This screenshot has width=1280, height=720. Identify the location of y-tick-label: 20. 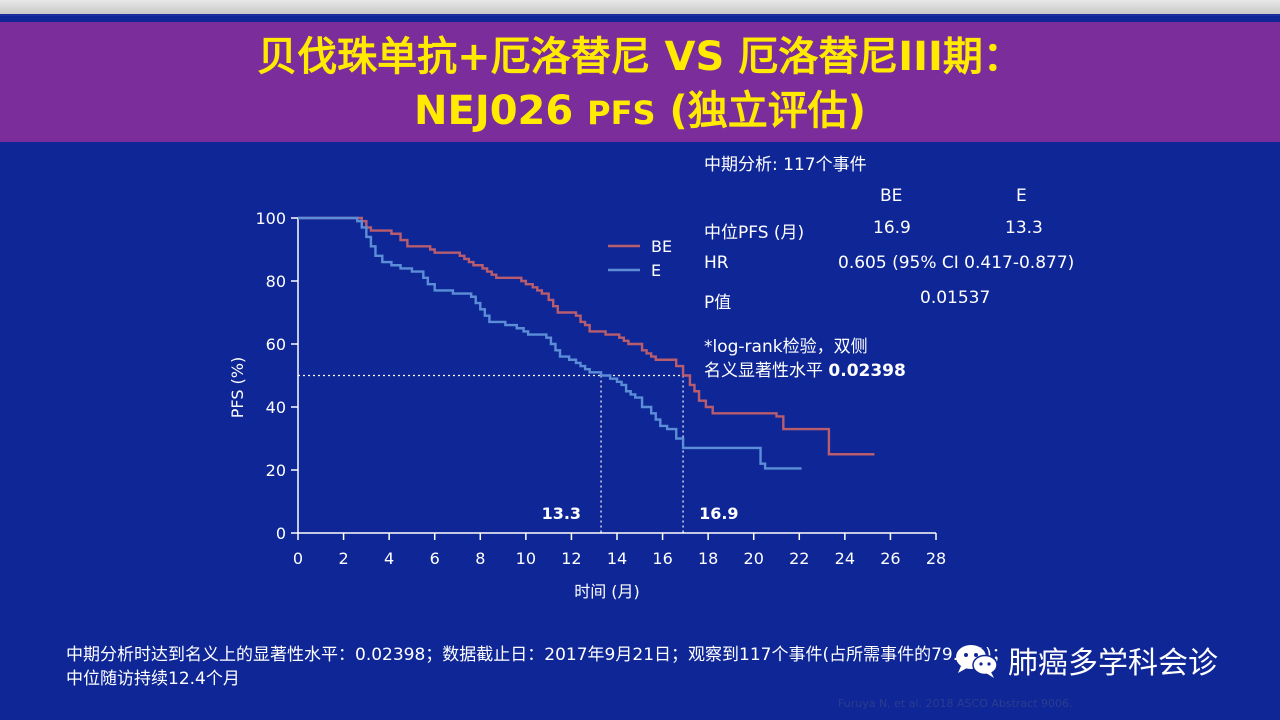
(276, 470).